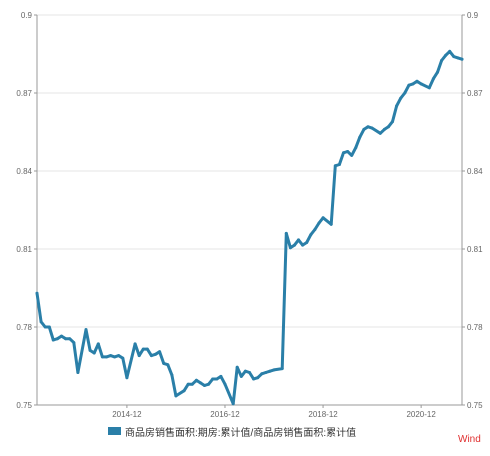 This screenshot has width=490, height=456. Describe the element at coordinates (241, 433) in the screenshot. I see `legend-label: 商品房销售面积:期房:累计值/商品房销售面积:累计值` at that location.